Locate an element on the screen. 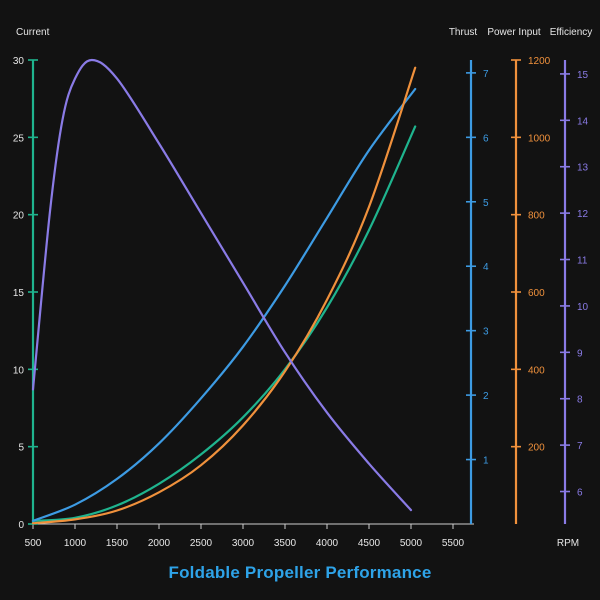 The width and height of the screenshot is (600, 600). power-tick-label: 1200 is located at coordinates (539, 61).